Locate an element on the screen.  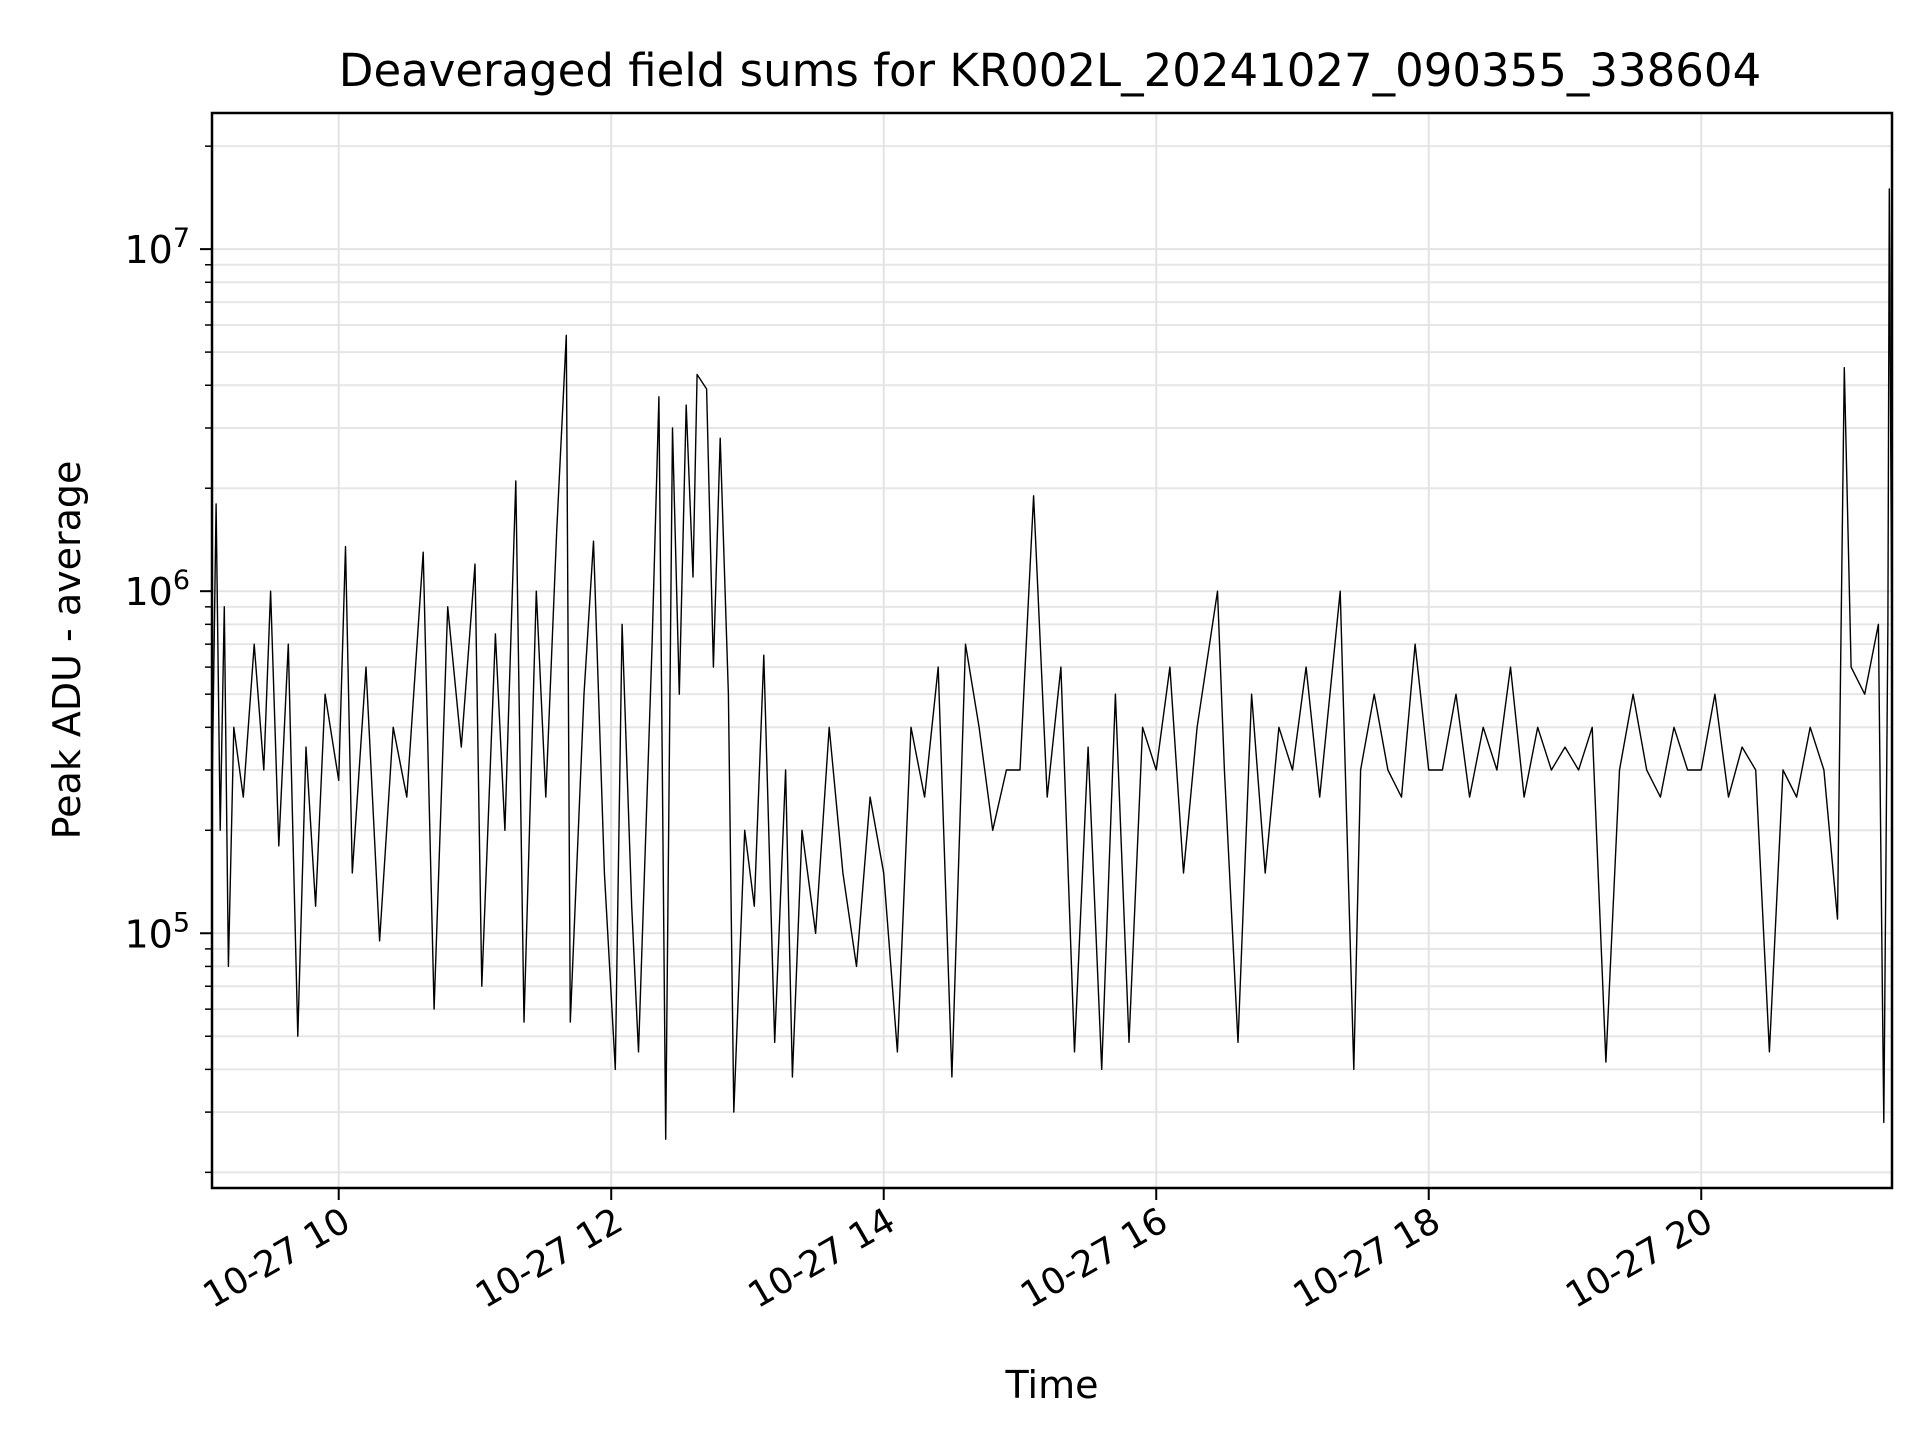
y-tick-label: 106 is located at coordinates (157, 589).